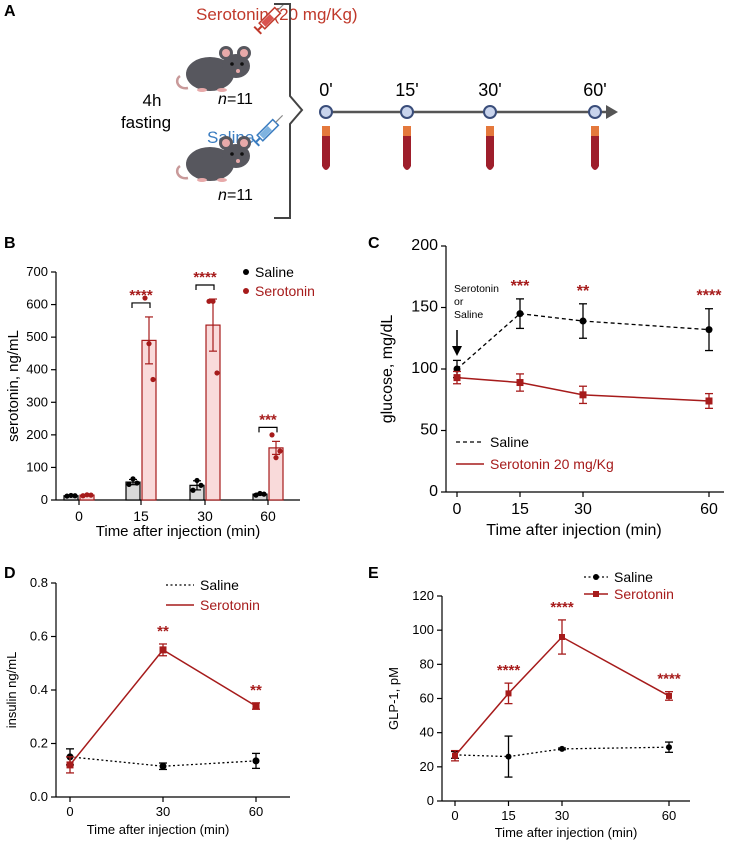  What do you see at coordinates (146, 122) in the screenshot?
I see `fasting-line-2: fasting` at bounding box center [146, 122].